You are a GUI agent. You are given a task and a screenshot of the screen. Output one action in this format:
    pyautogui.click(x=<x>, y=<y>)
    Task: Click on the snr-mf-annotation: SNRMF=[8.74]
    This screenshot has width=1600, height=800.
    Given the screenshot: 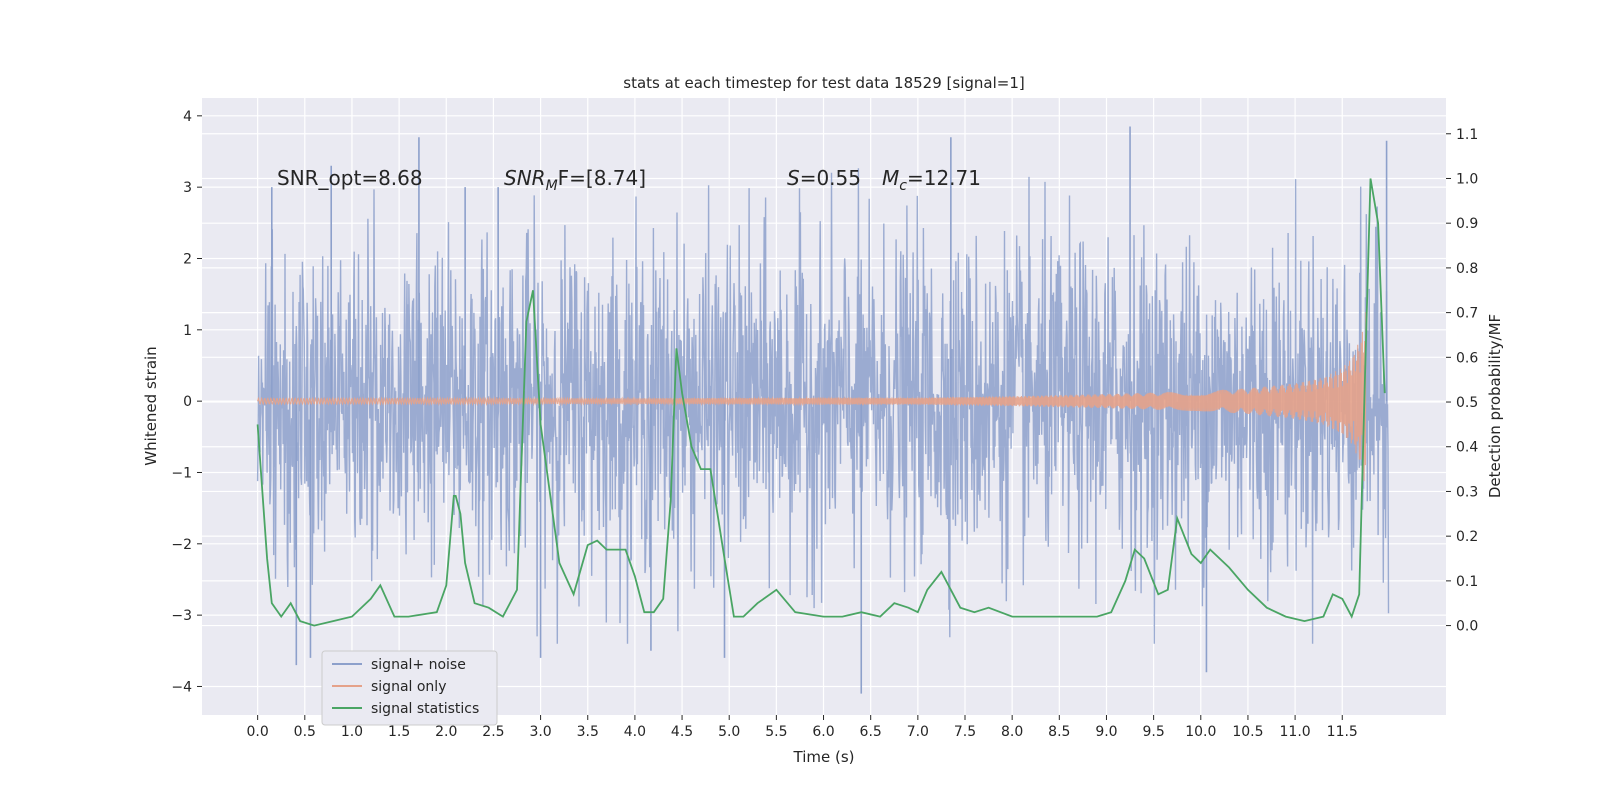 What is the action you would take?
    pyautogui.click(x=575, y=180)
    